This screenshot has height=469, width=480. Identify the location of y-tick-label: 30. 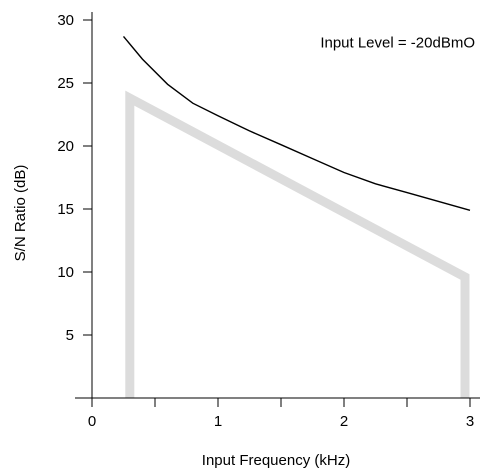
(65, 20).